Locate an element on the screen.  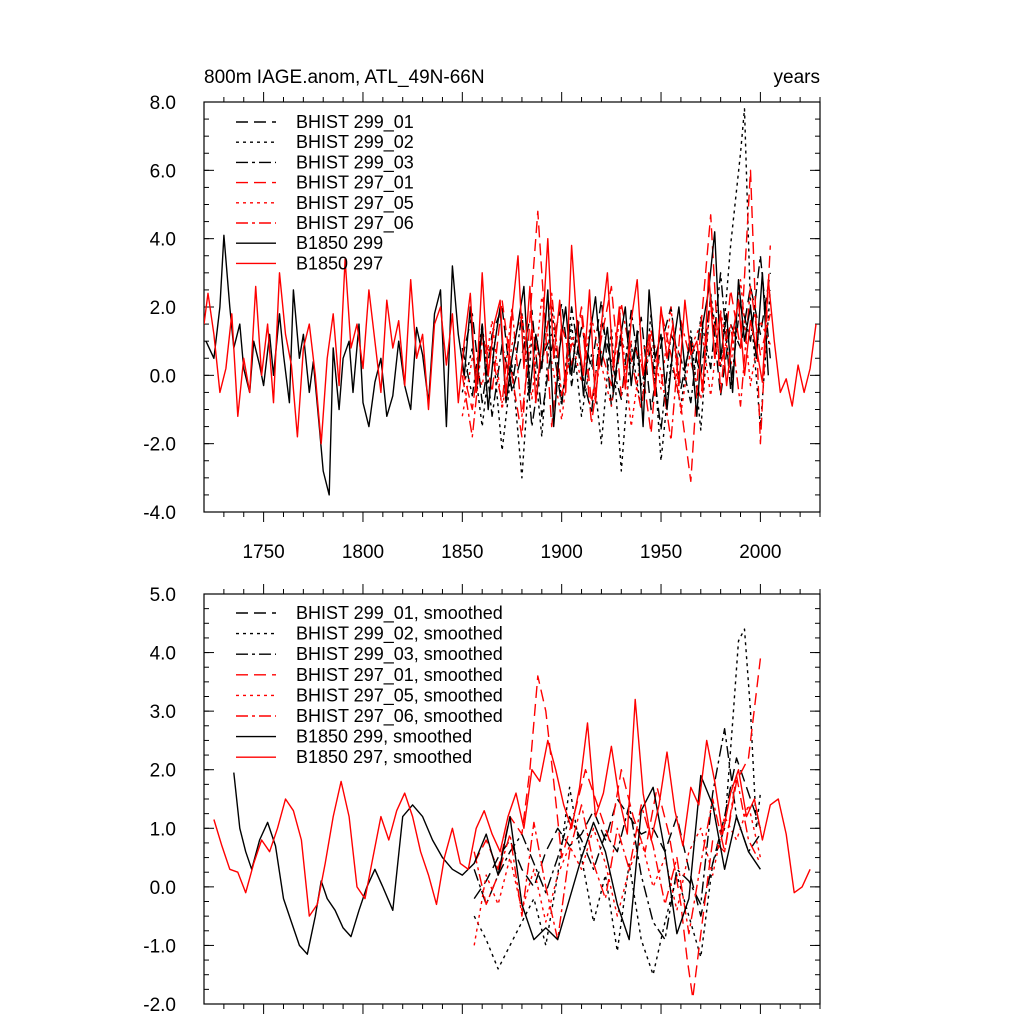
legend-entry: BHIST 297_05, smoothed is located at coordinates (399, 695).